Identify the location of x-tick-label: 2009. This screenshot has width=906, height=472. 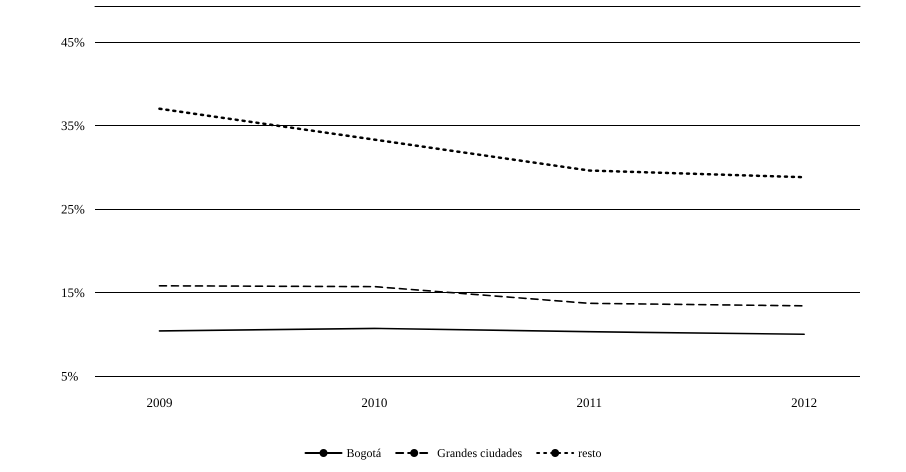
(159, 402).